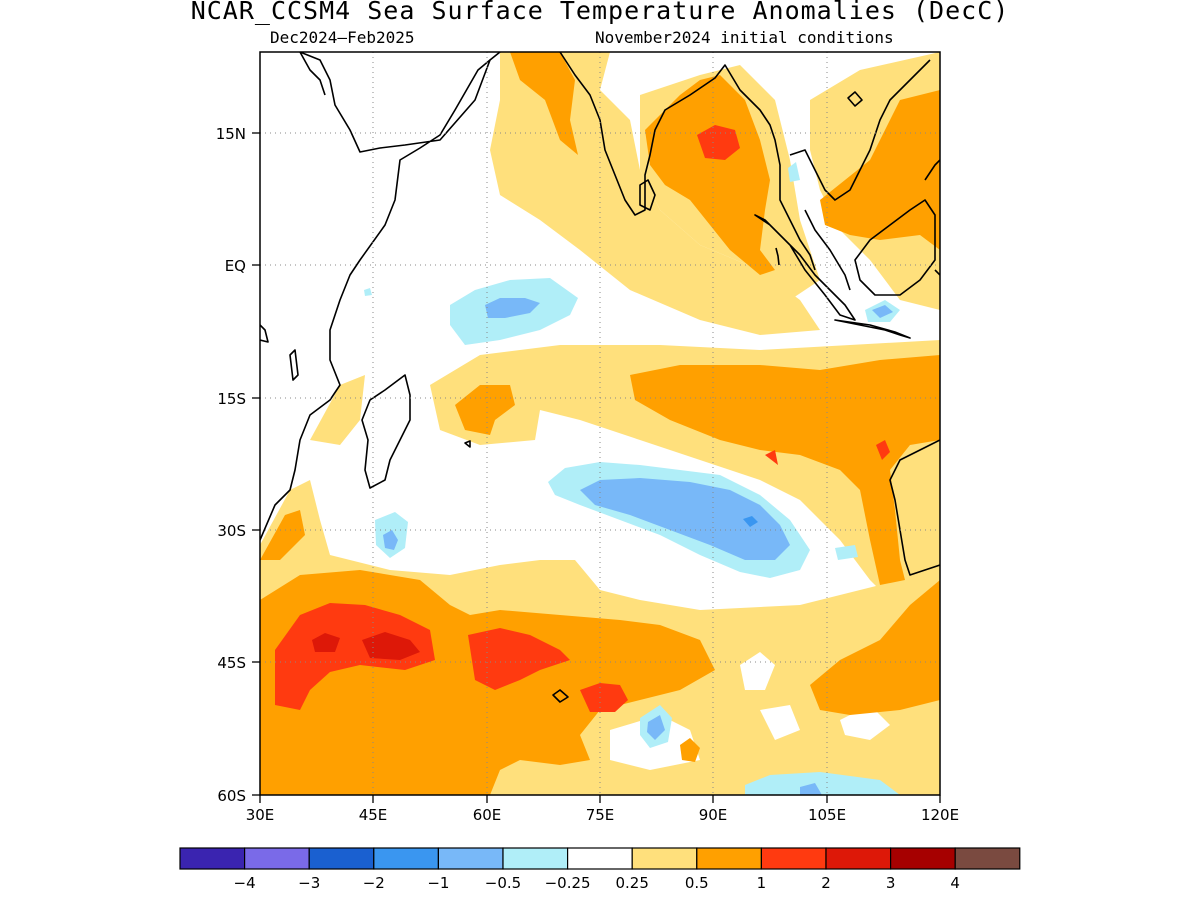 This screenshot has width=1200, height=900. What do you see at coordinates (373, 815) in the screenshot?
I see `lon-label: 45E` at bounding box center [373, 815].